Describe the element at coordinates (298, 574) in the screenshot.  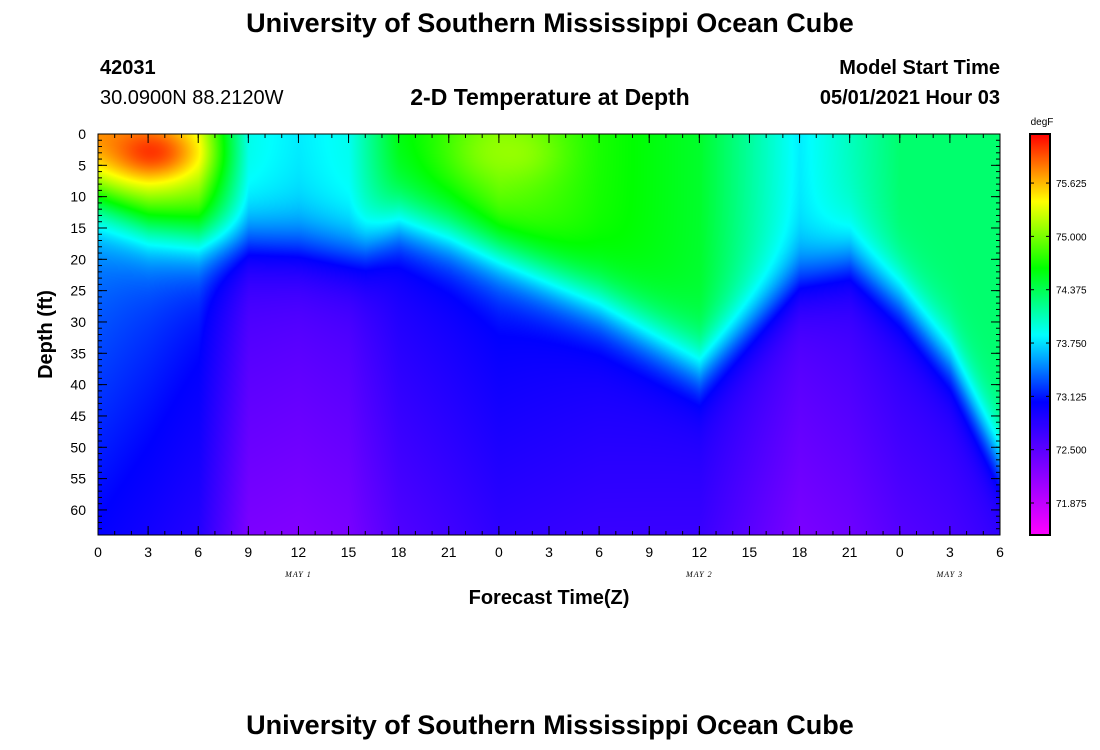
I see `date-label: MAY 1` at that location.